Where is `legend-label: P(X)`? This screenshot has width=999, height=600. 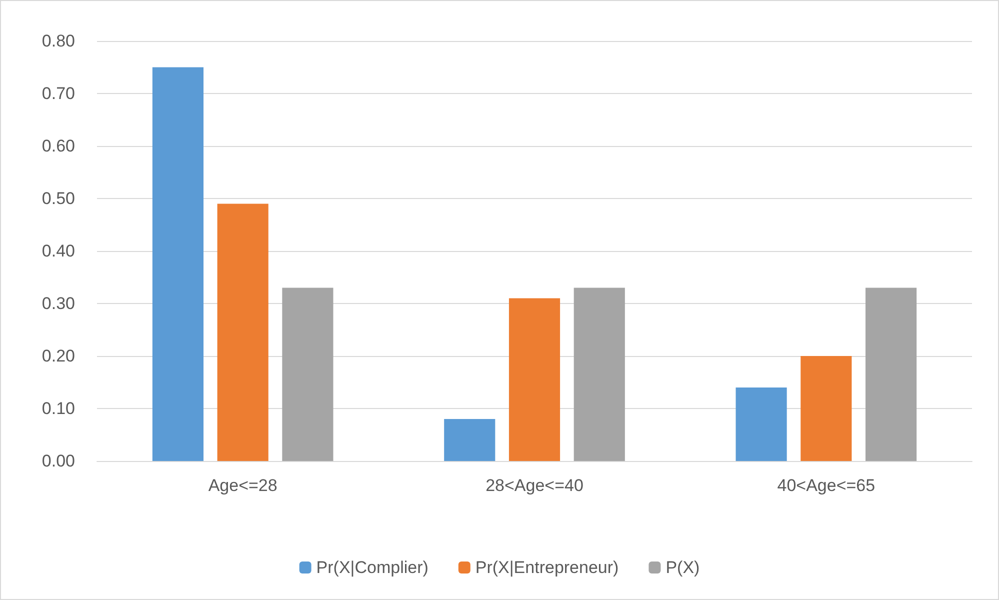
legend-label: P(X) is located at coordinates (683, 567).